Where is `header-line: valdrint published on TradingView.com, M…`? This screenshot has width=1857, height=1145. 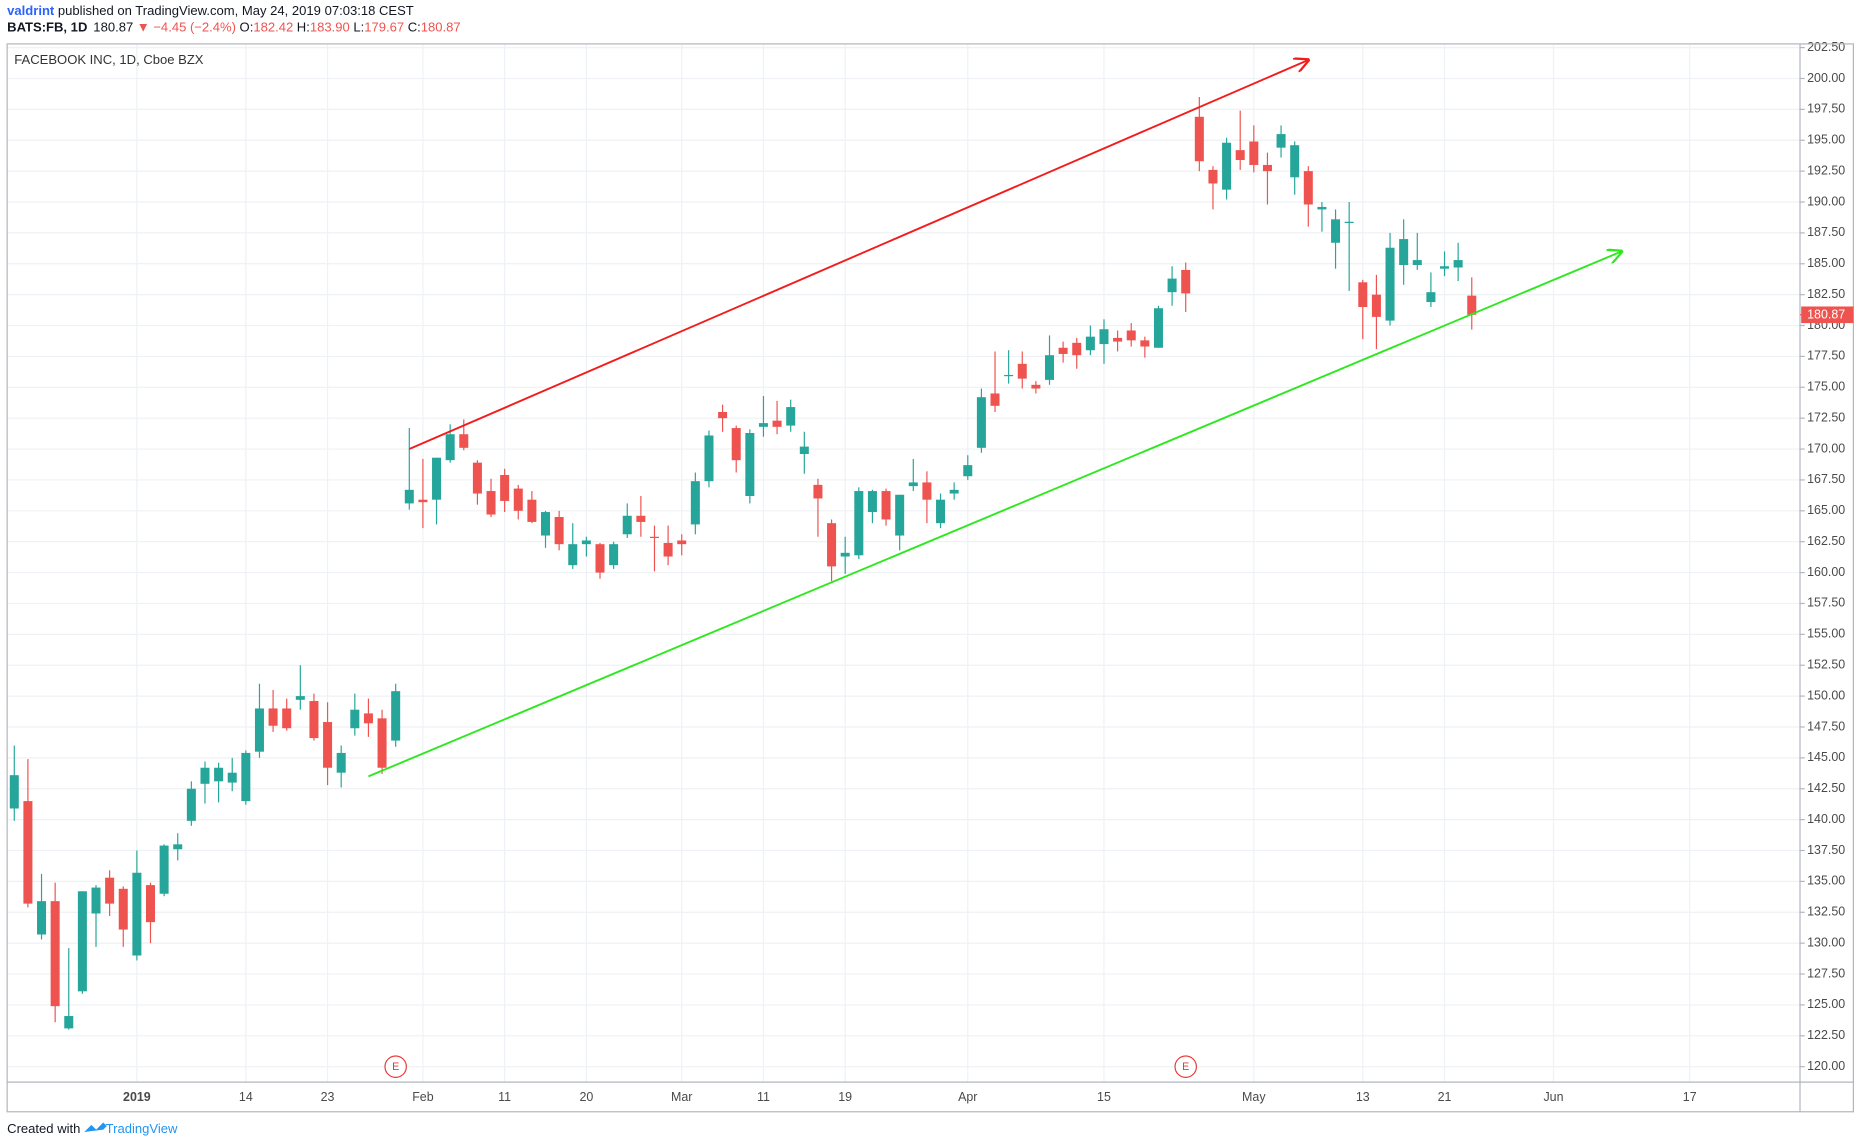
header-line: valdrint published on TradingView.com, M… is located at coordinates (210, 10).